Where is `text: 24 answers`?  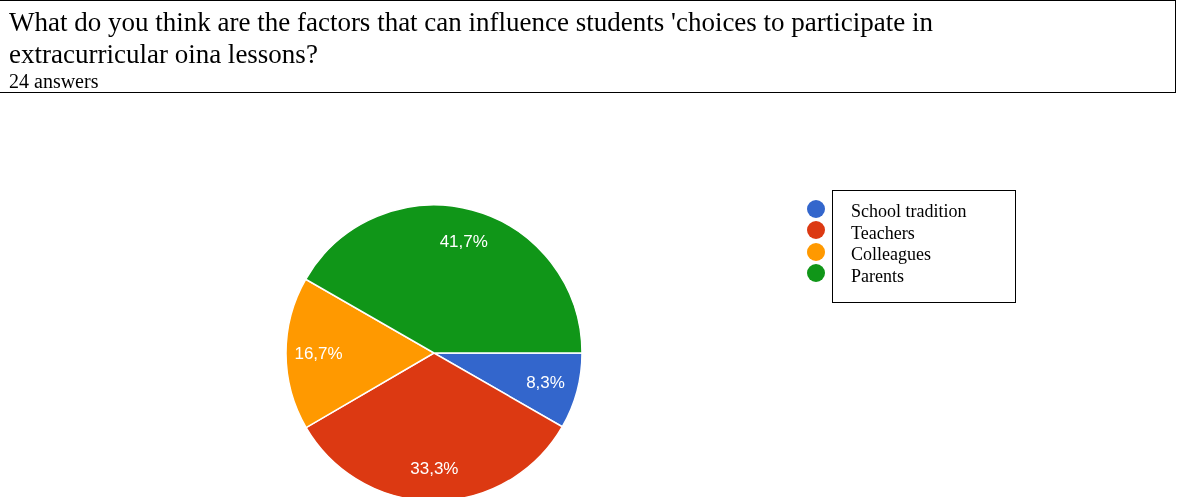 text: 24 answers is located at coordinates (54, 81).